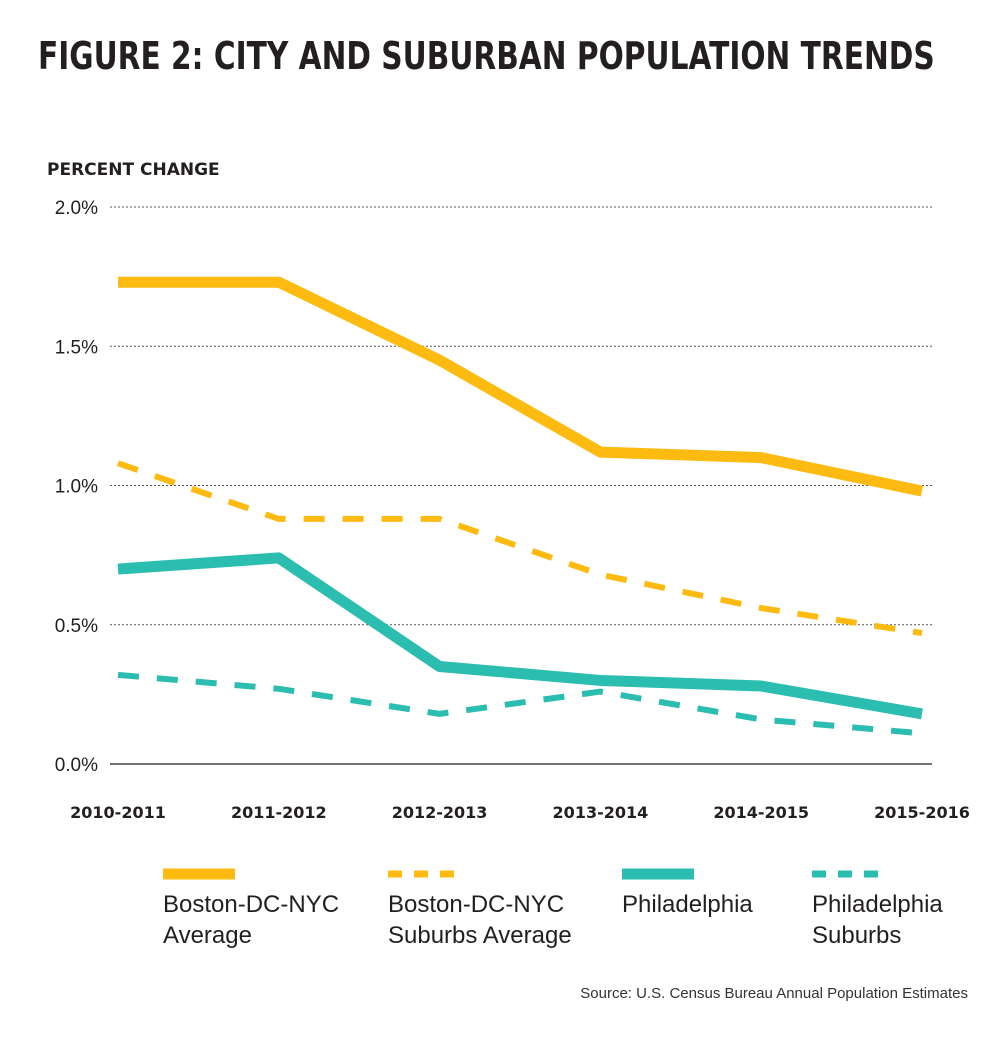 The height and width of the screenshot is (1043, 1008). I want to click on y-tick-label: 2.0%, so click(76, 208).